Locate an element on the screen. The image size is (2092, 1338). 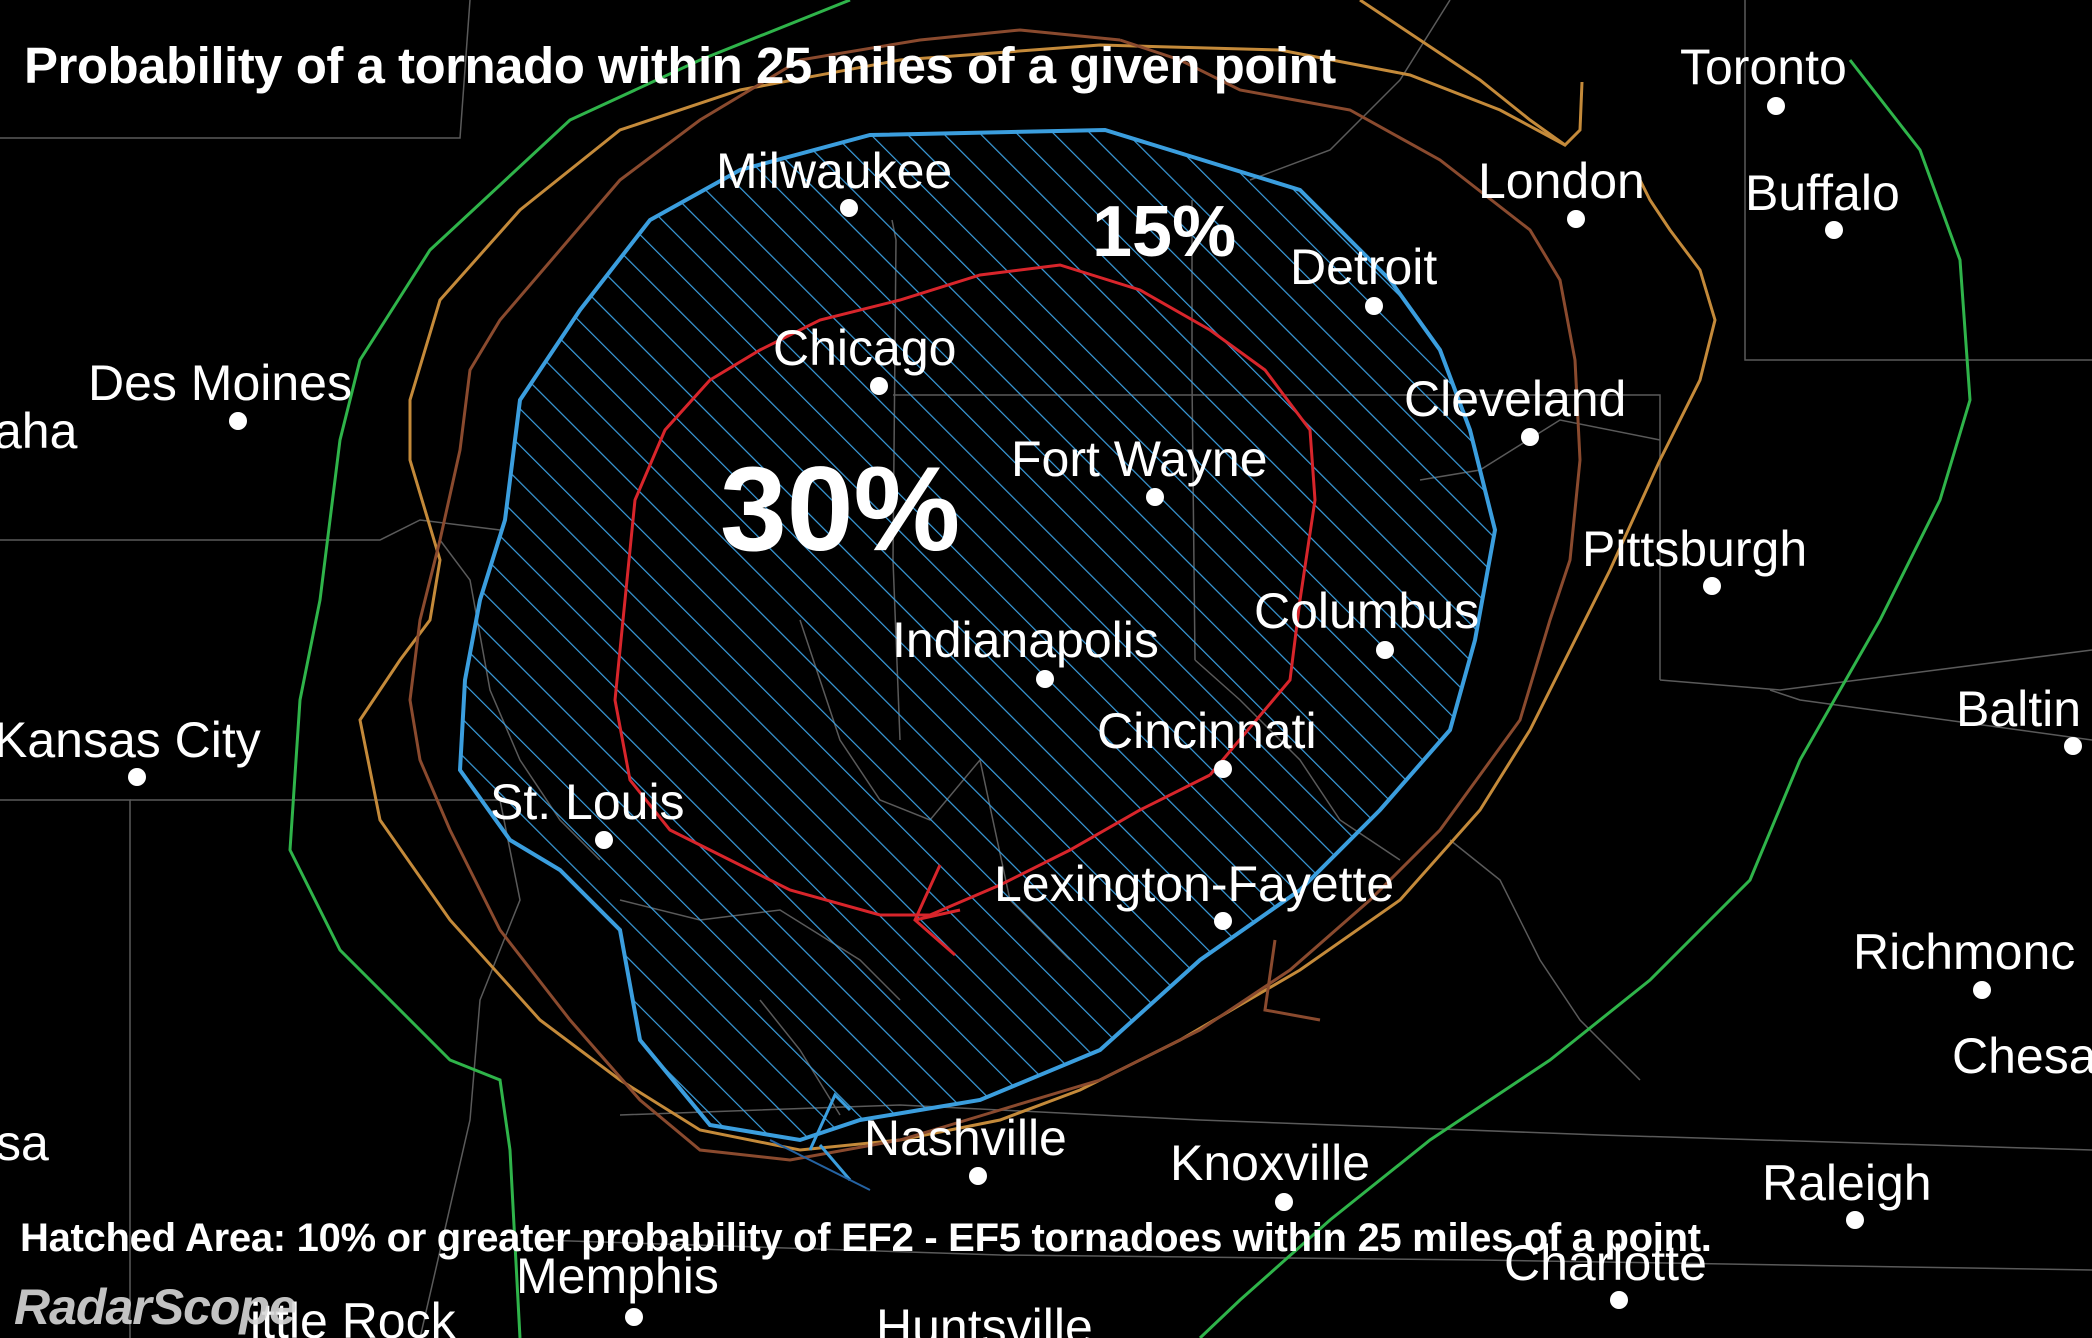
city-label-richmond: Richmonc is located at coordinates (1964, 952).